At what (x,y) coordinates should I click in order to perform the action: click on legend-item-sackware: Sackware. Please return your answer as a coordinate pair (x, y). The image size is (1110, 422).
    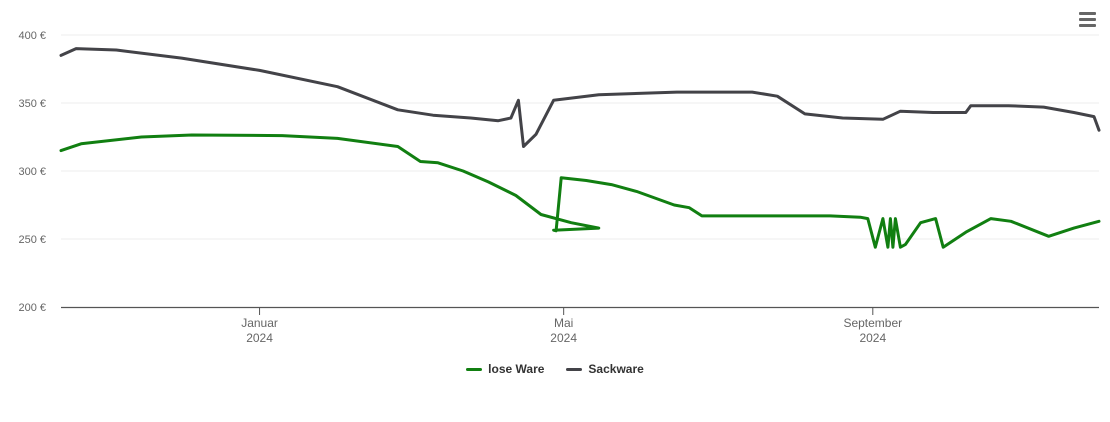
    Looking at the image, I should click on (605, 369).